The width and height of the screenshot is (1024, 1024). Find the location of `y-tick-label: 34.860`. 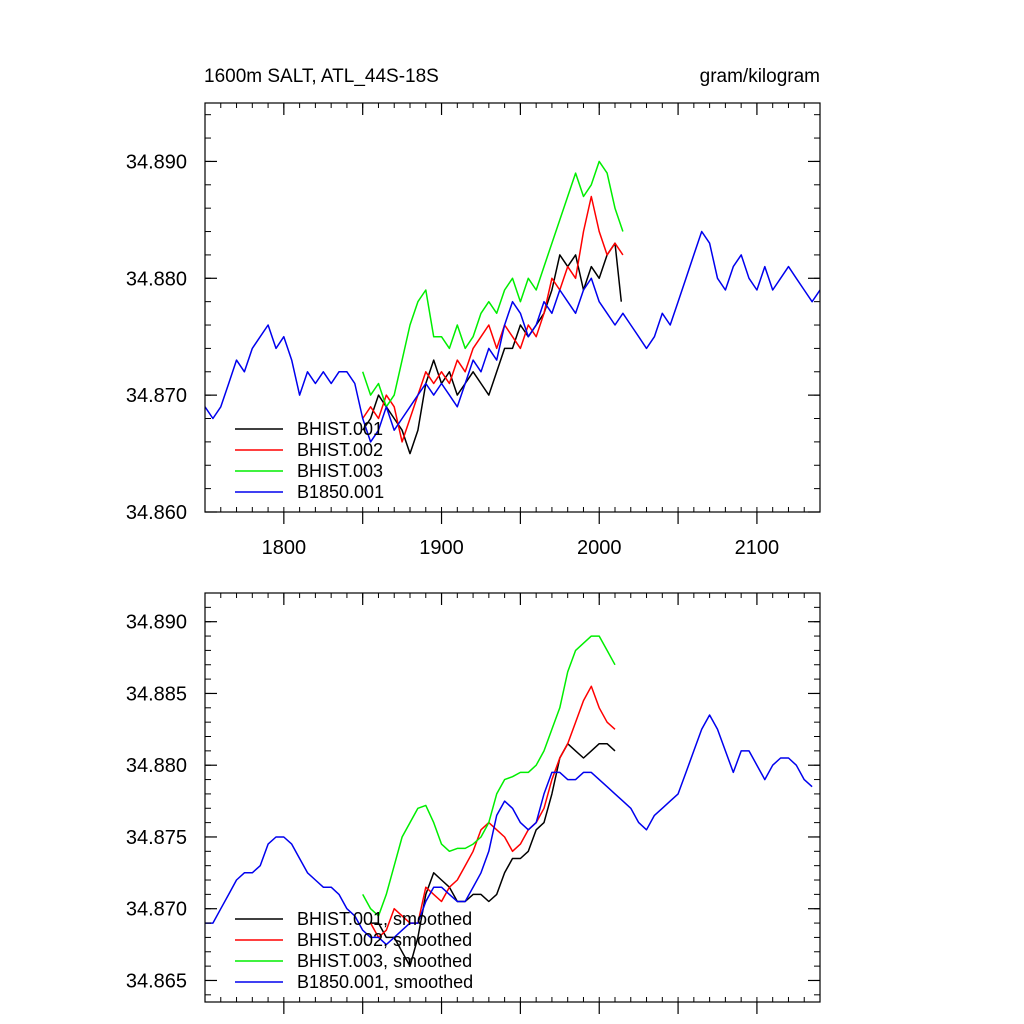

y-tick-label: 34.860 is located at coordinates (156, 513).